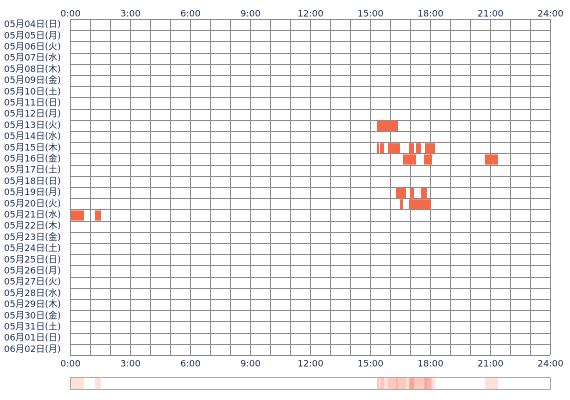 This screenshot has width=570, height=400. Describe the element at coordinates (32, 248) in the screenshot. I see `row-label: 05月24日(土)` at that location.